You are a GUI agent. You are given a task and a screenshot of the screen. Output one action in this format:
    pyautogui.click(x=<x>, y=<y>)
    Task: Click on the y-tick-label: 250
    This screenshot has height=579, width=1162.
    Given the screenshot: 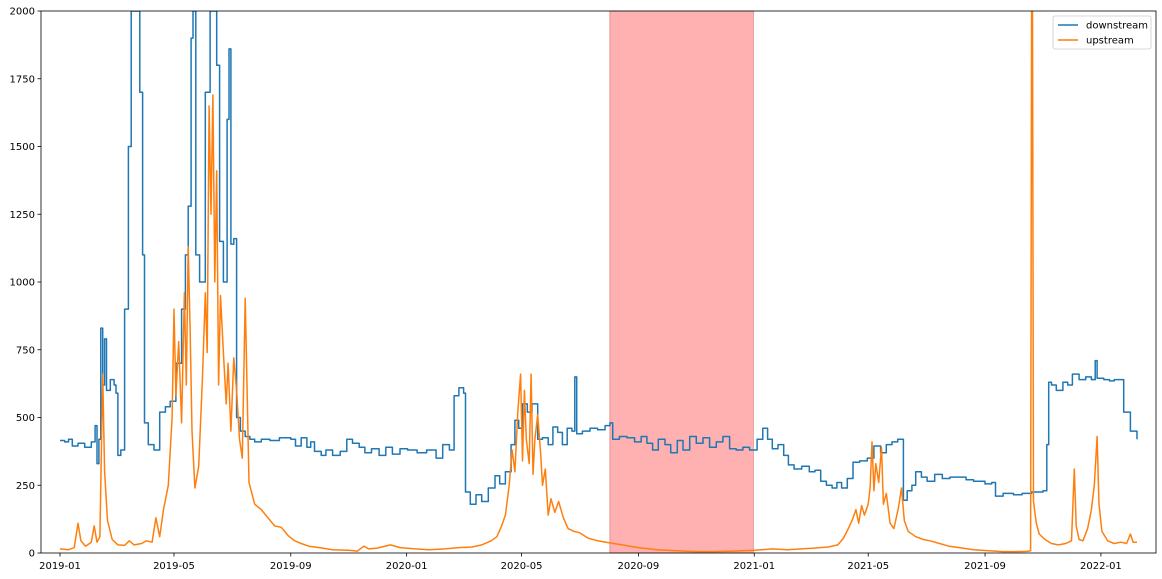 What is the action you would take?
    pyautogui.click(x=25, y=486)
    